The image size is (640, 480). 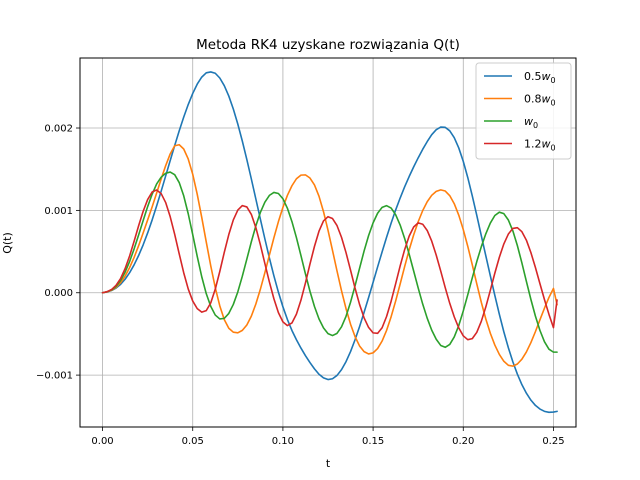 I want to click on chart-title: Metoda RK4 uzyskane rozwiązania Q(t), so click(x=328, y=45).